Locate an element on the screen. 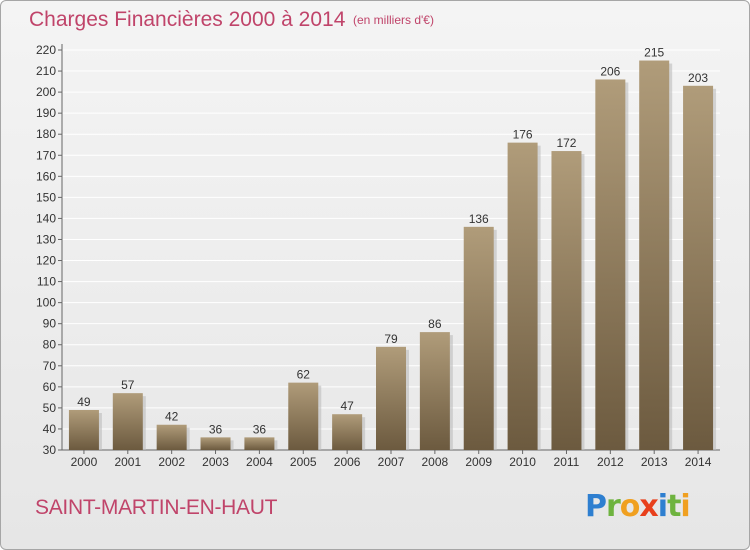 The width and height of the screenshot is (750, 550). x-tick-label: 2004 is located at coordinates (259, 462).